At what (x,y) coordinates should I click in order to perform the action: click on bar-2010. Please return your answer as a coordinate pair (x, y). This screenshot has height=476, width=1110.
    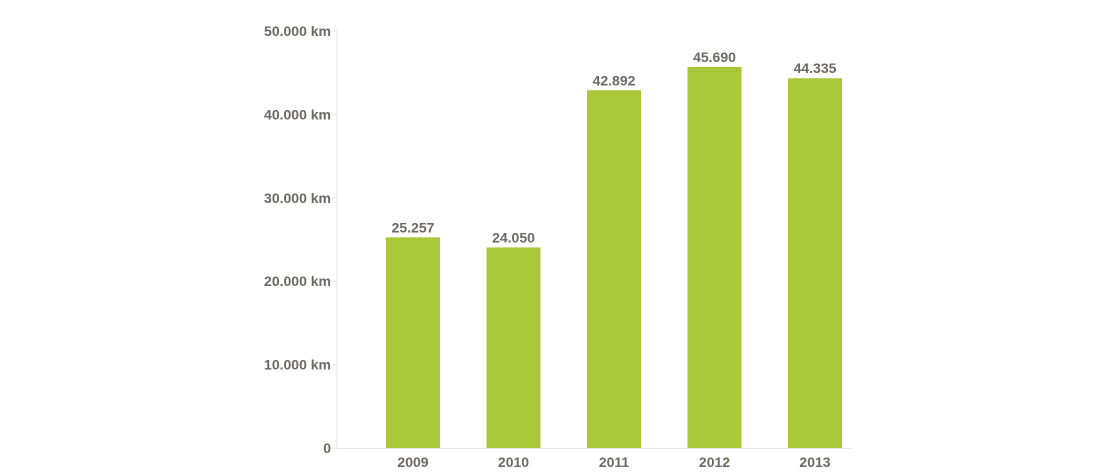
    Looking at the image, I should click on (513, 347).